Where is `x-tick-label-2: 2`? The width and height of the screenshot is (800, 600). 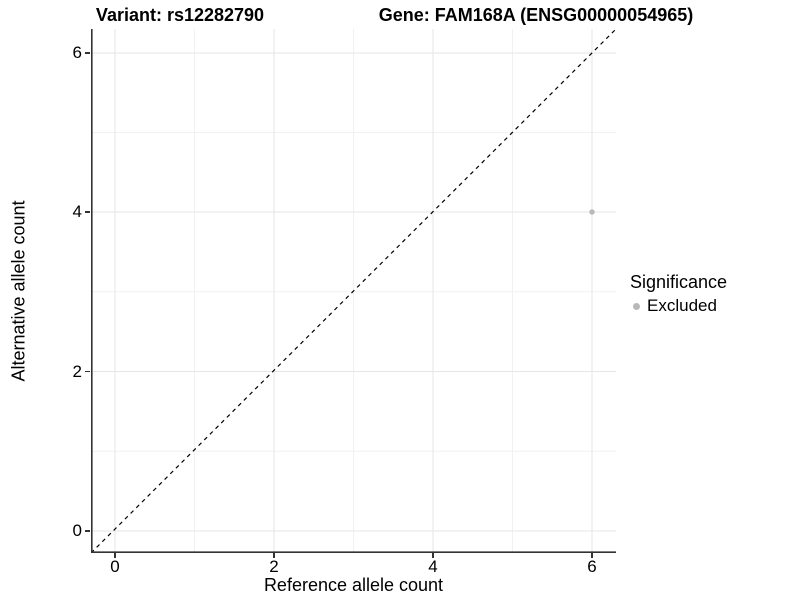
x-tick-label-2: 2 is located at coordinates (274, 566).